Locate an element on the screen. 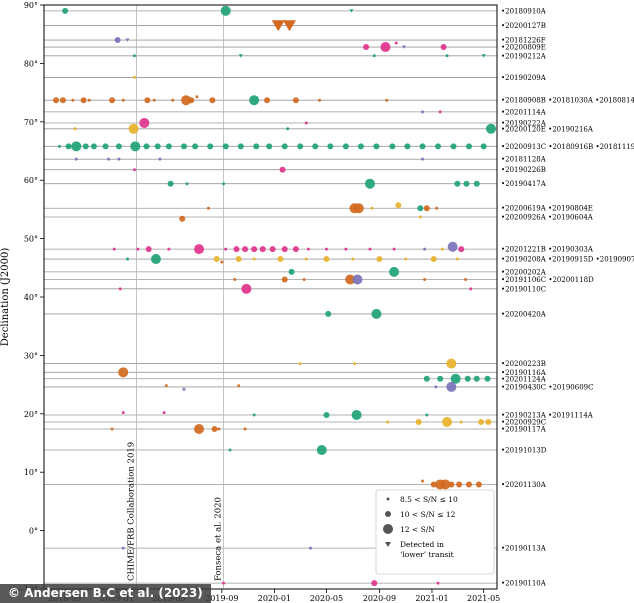 The height and width of the screenshot is (603, 634). source-label: •20181128A is located at coordinates (524, 160).